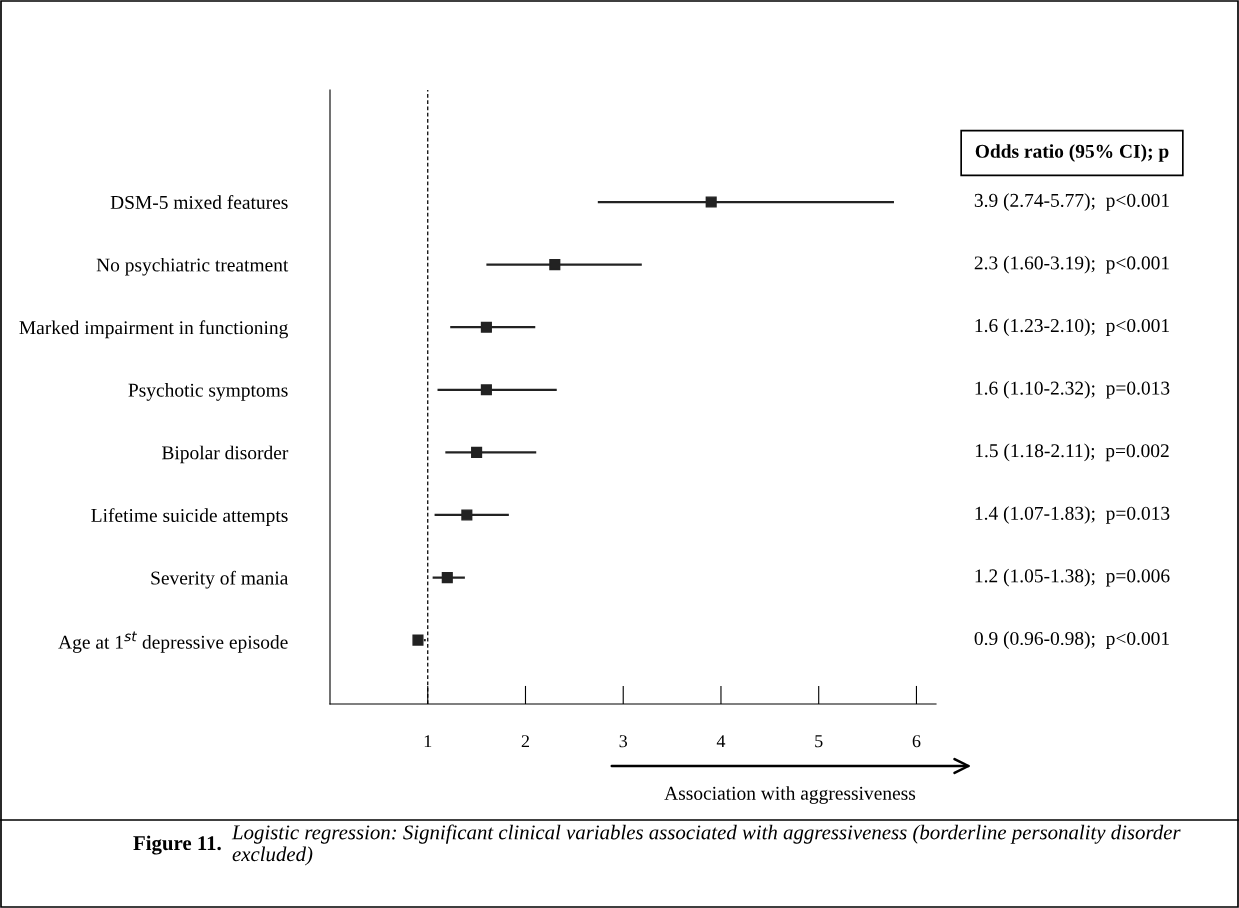 The height and width of the screenshot is (908, 1239). Describe the element at coordinates (819, 741) in the screenshot. I see `x-tick-label: 5` at that location.